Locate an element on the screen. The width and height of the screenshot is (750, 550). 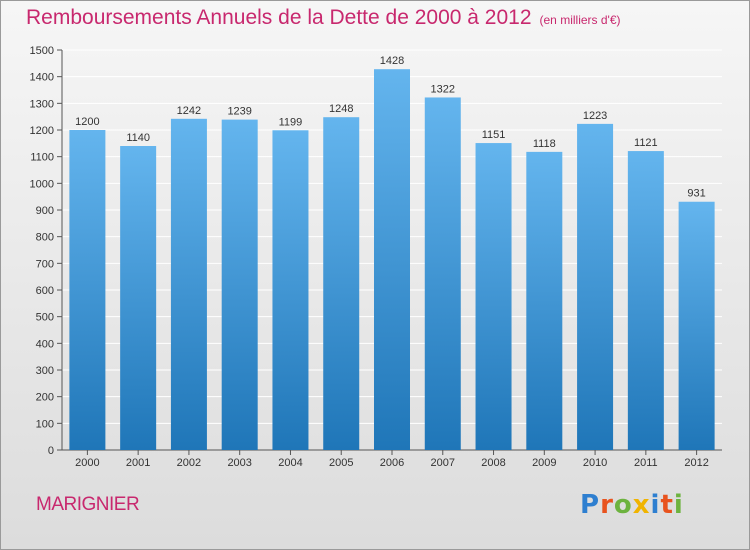
chart-unit-label: (en milliers d'€) is located at coordinates (580, 20).